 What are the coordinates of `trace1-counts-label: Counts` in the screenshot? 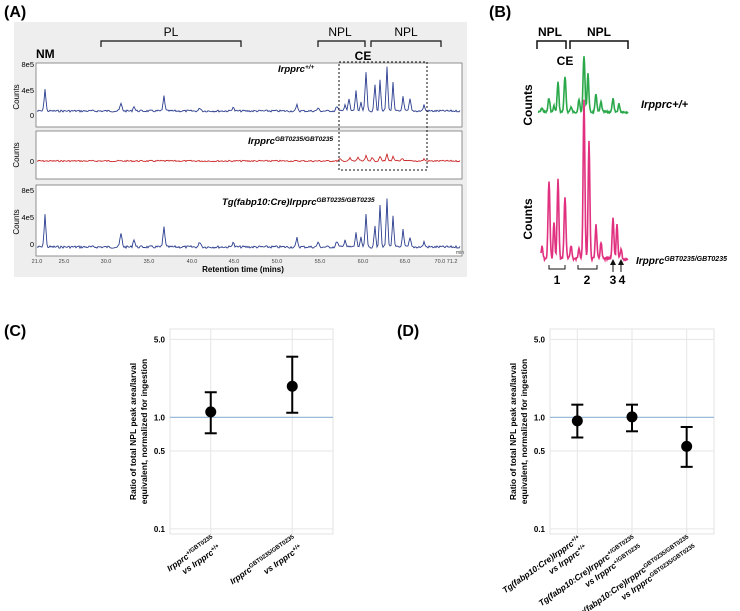 It's located at (528, 105).